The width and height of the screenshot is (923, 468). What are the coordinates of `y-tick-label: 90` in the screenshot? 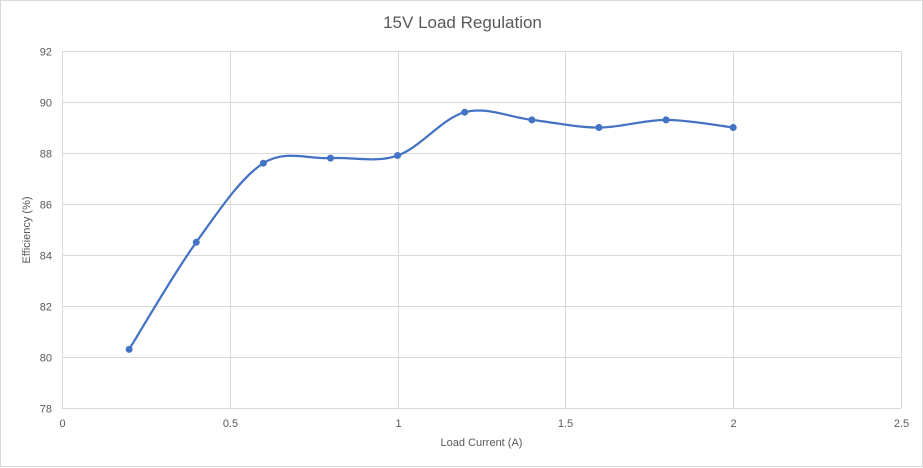 It's located at (46, 104).